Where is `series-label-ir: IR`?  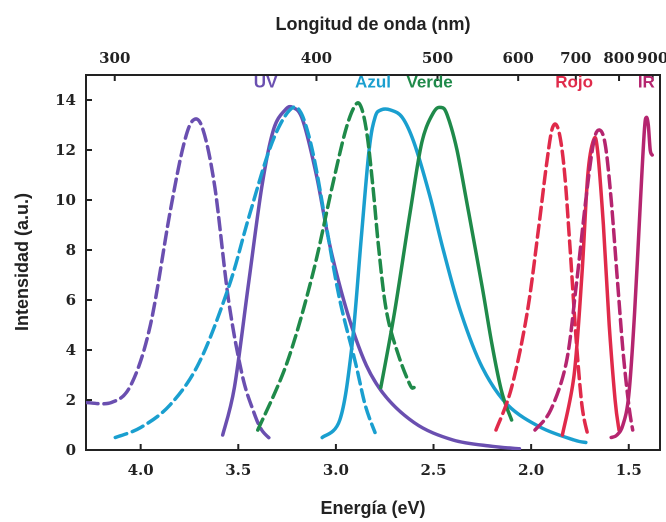 series-label-ir: IR is located at coordinates (646, 82).